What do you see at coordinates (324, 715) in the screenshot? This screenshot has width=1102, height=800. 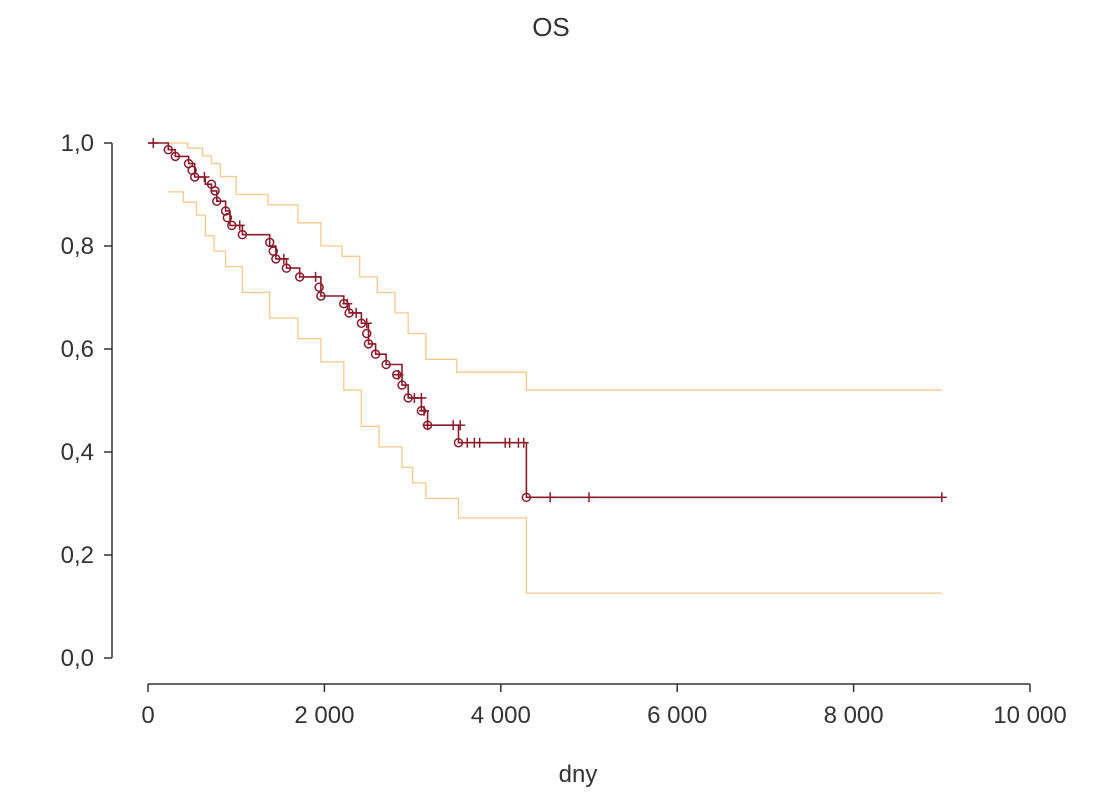 I see `x-tick-label: 2 000` at bounding box center [324, 715].